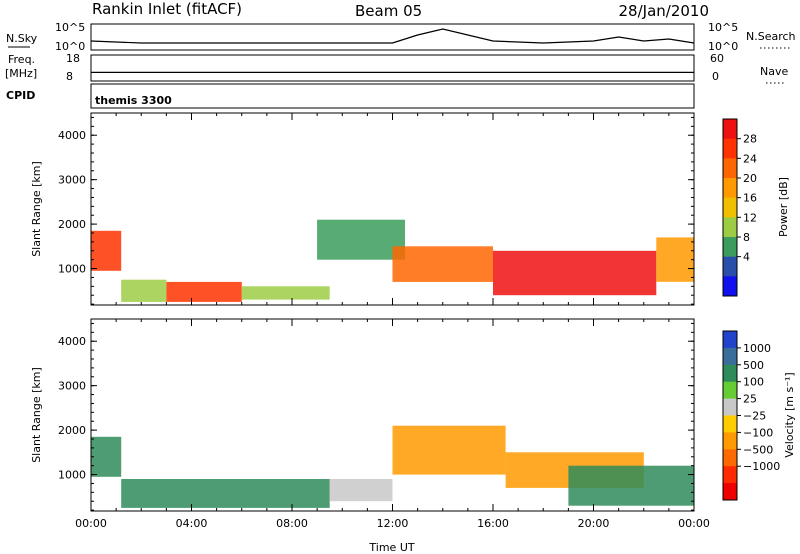 This screenshot has width=800, height=554. Describe the element at coordinates (73, 58) in the screenshot. I see `freq-tick-top: 18` at that location.